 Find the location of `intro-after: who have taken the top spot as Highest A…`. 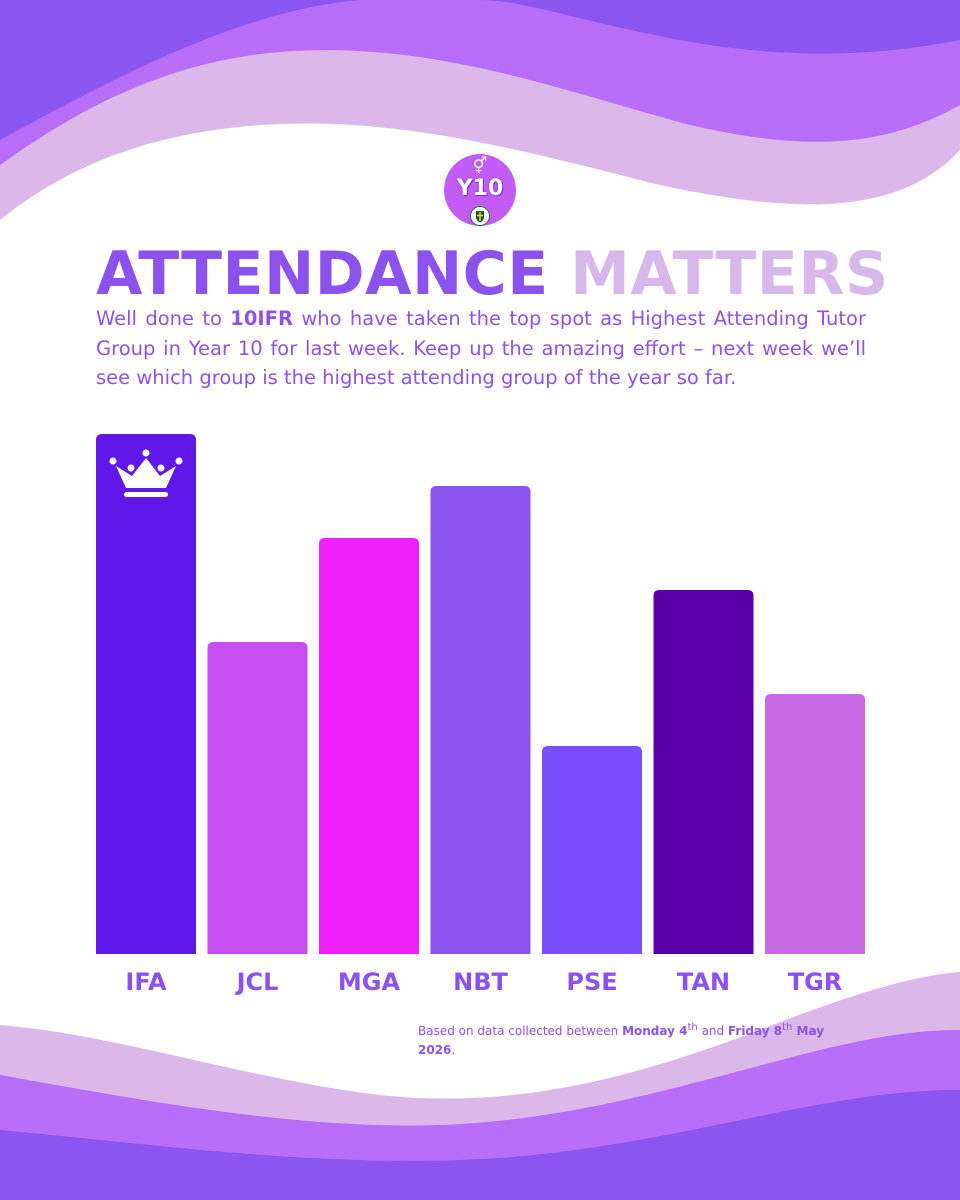

intro-after: who have taken the top spot as Highest A… is located at coordinates (481, 348).